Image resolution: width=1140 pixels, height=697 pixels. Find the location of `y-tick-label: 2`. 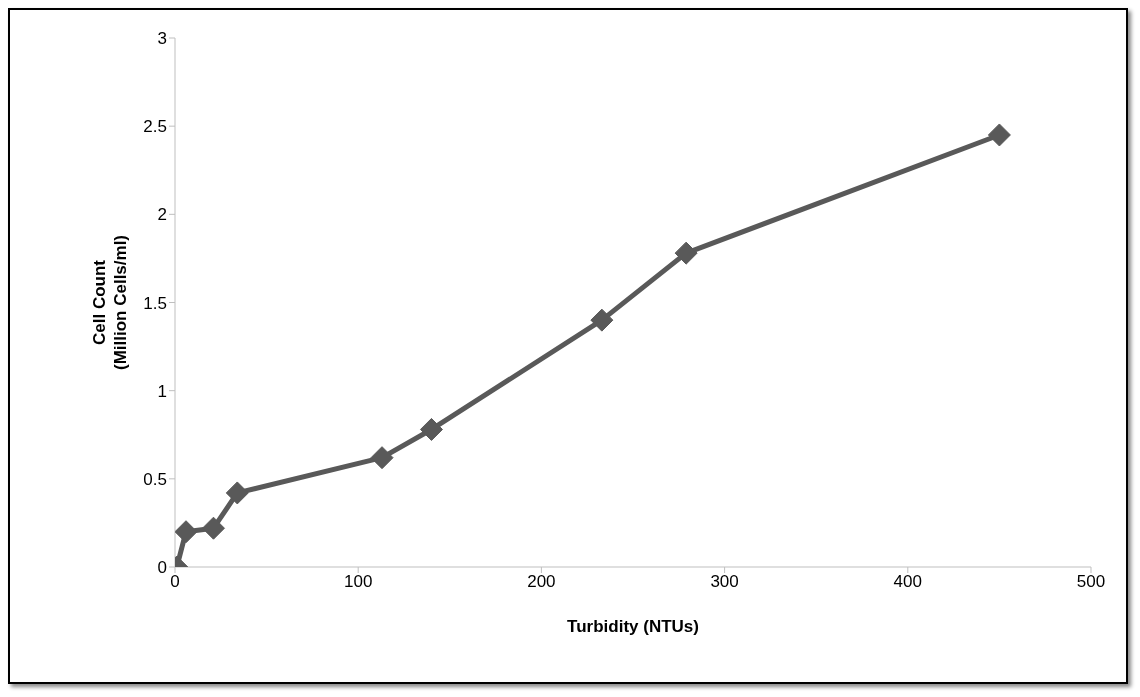

y-tick-label: 2 is located at coordinates (162, 215).